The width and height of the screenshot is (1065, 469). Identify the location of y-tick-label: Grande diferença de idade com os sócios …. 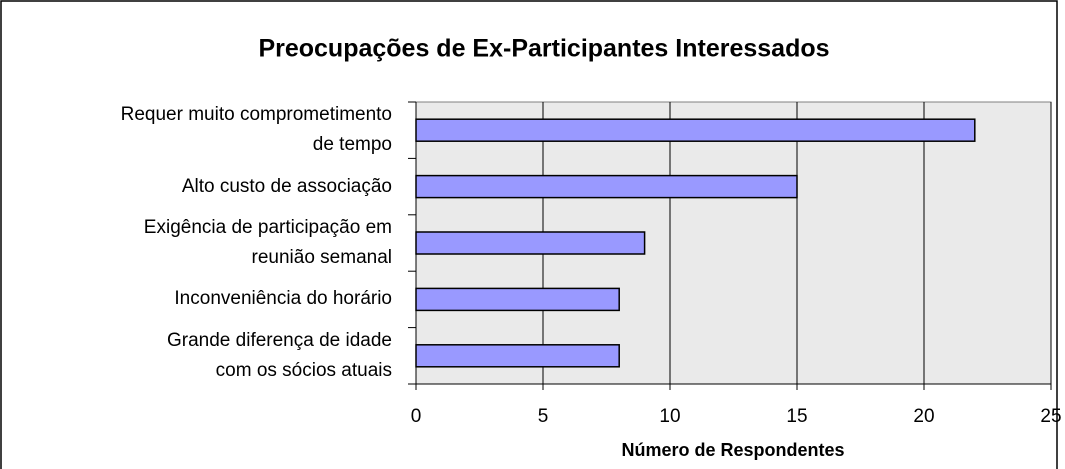
(279, 355).